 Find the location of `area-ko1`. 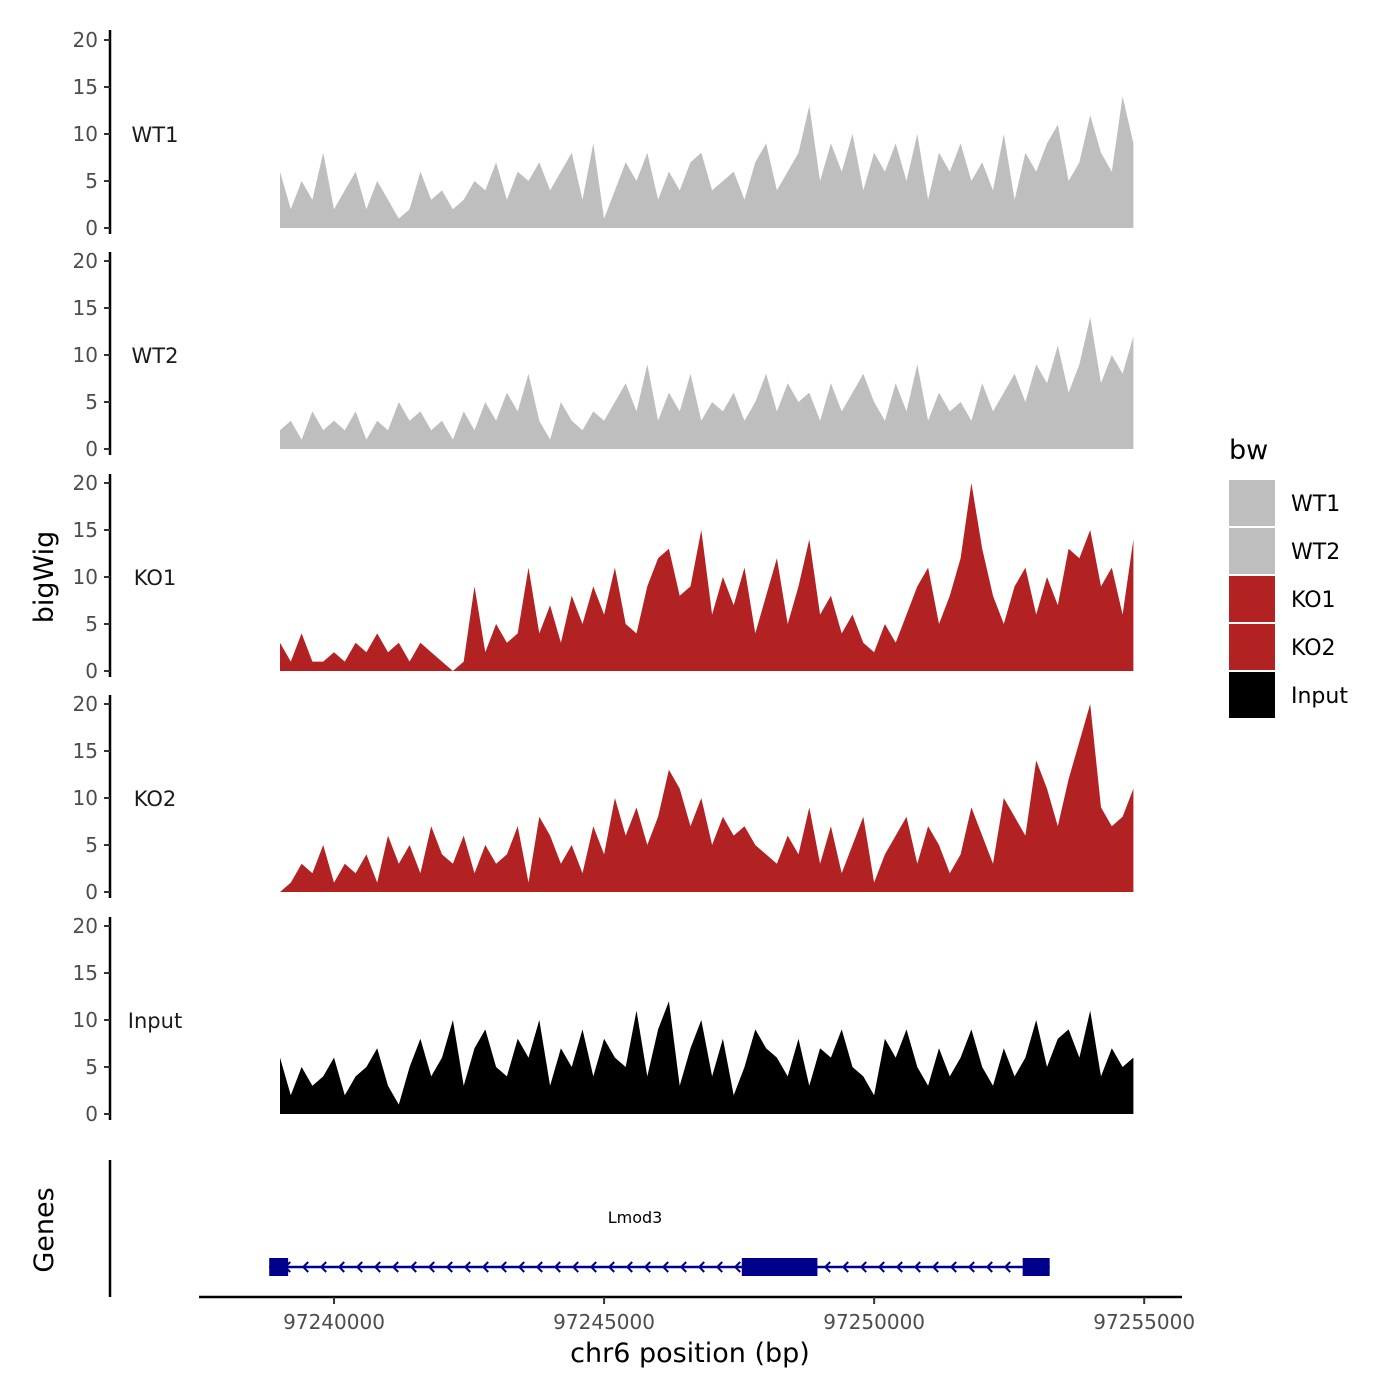

area-ko1 is located at coordinates (707, 577).